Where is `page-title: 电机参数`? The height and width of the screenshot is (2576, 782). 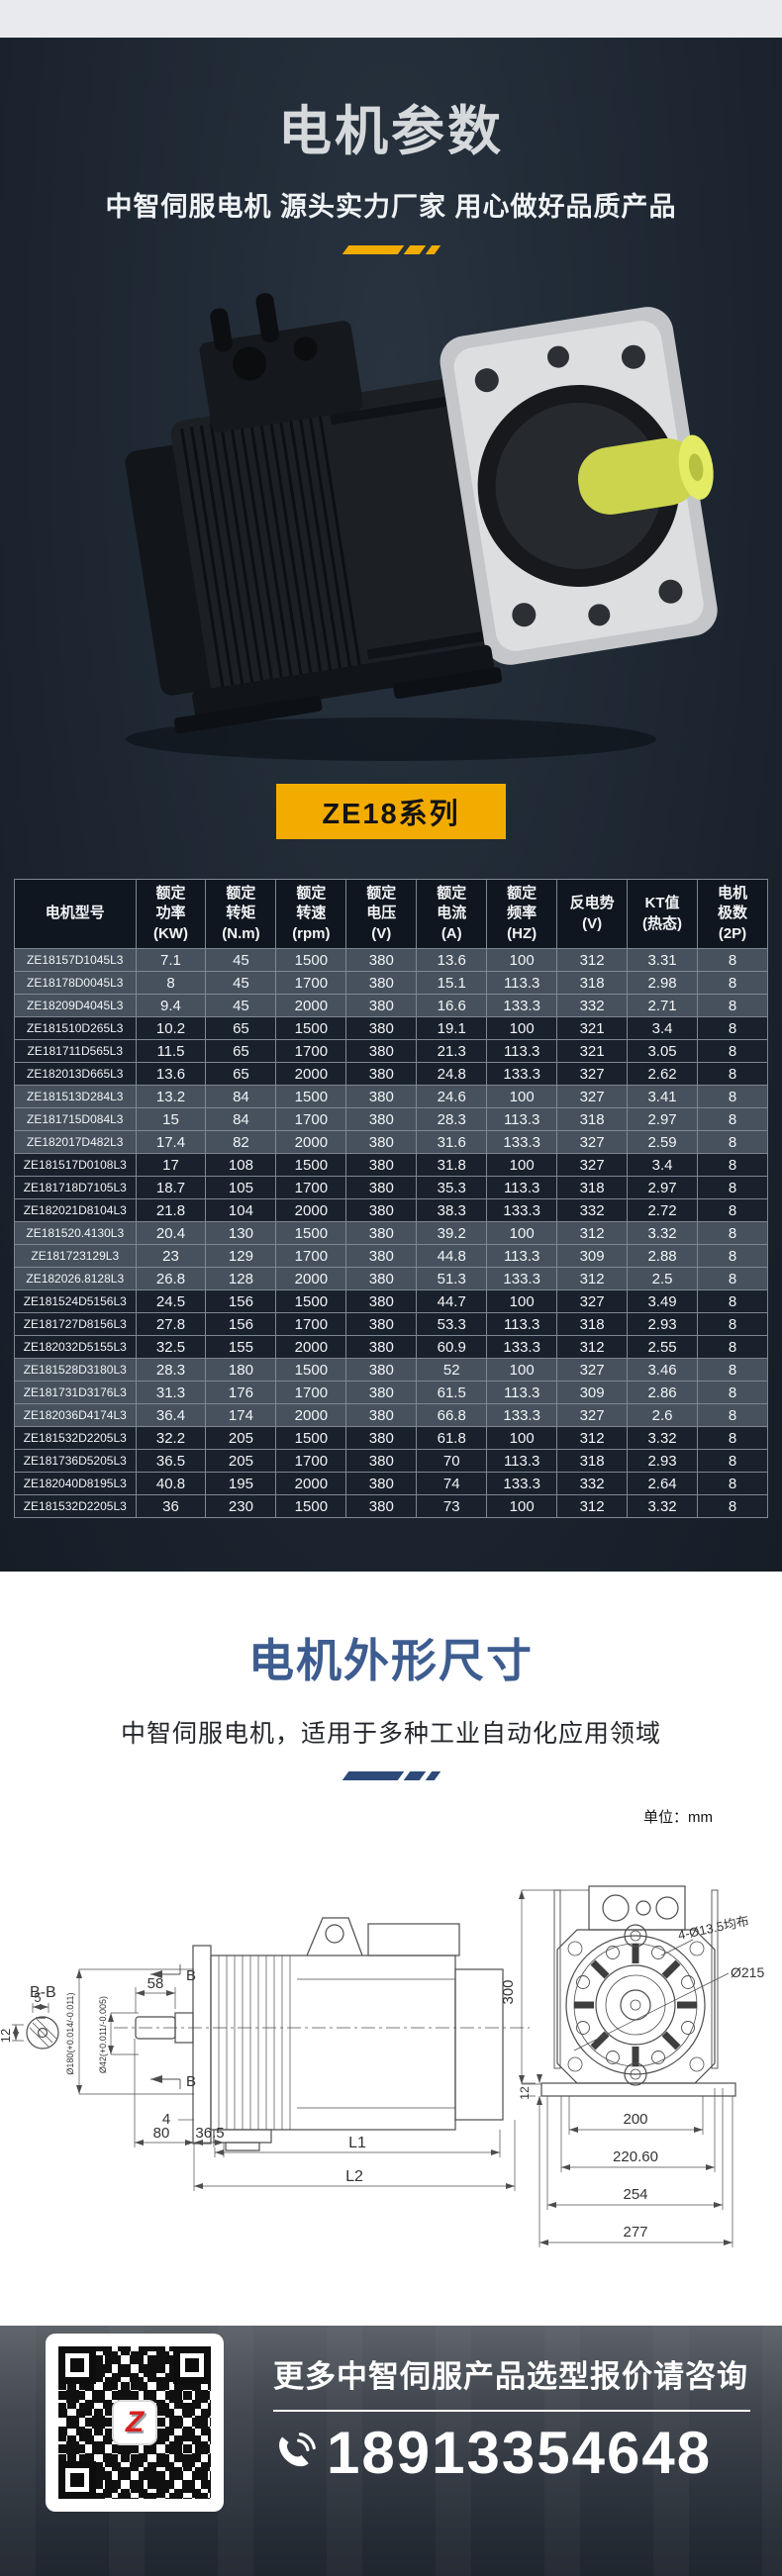
page-title: 电机参数 is located at coordinates (391, 131).